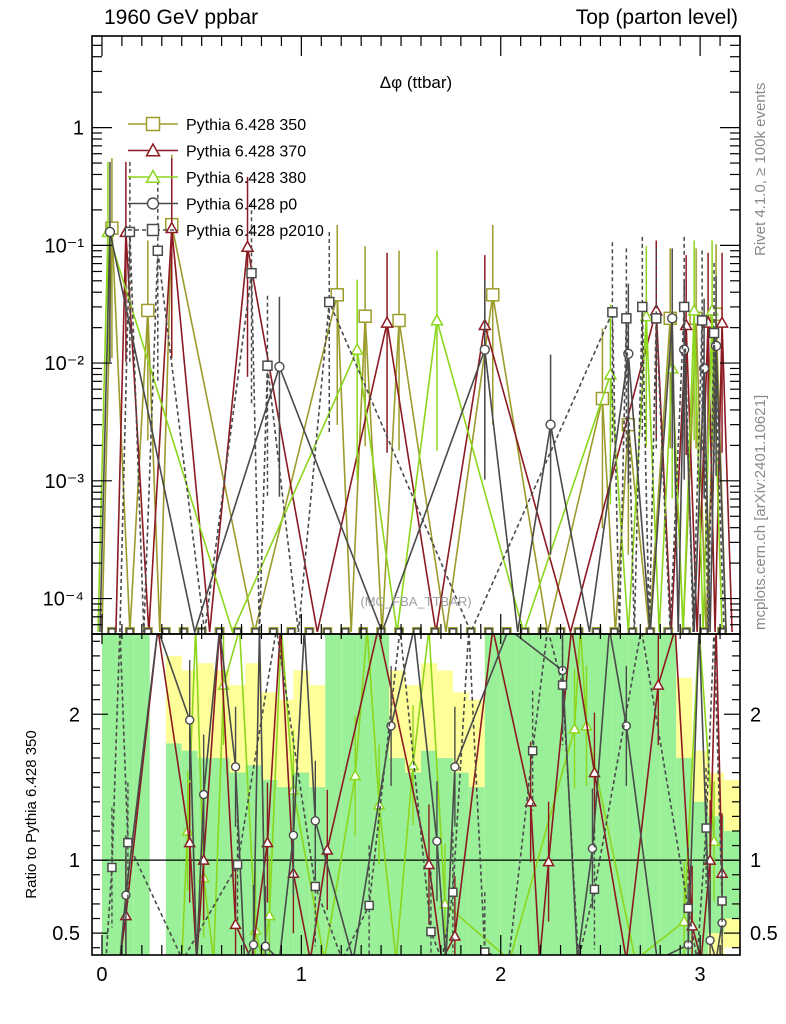  I want to click on y-tick-label: 10⁻³, so click(65, 482).